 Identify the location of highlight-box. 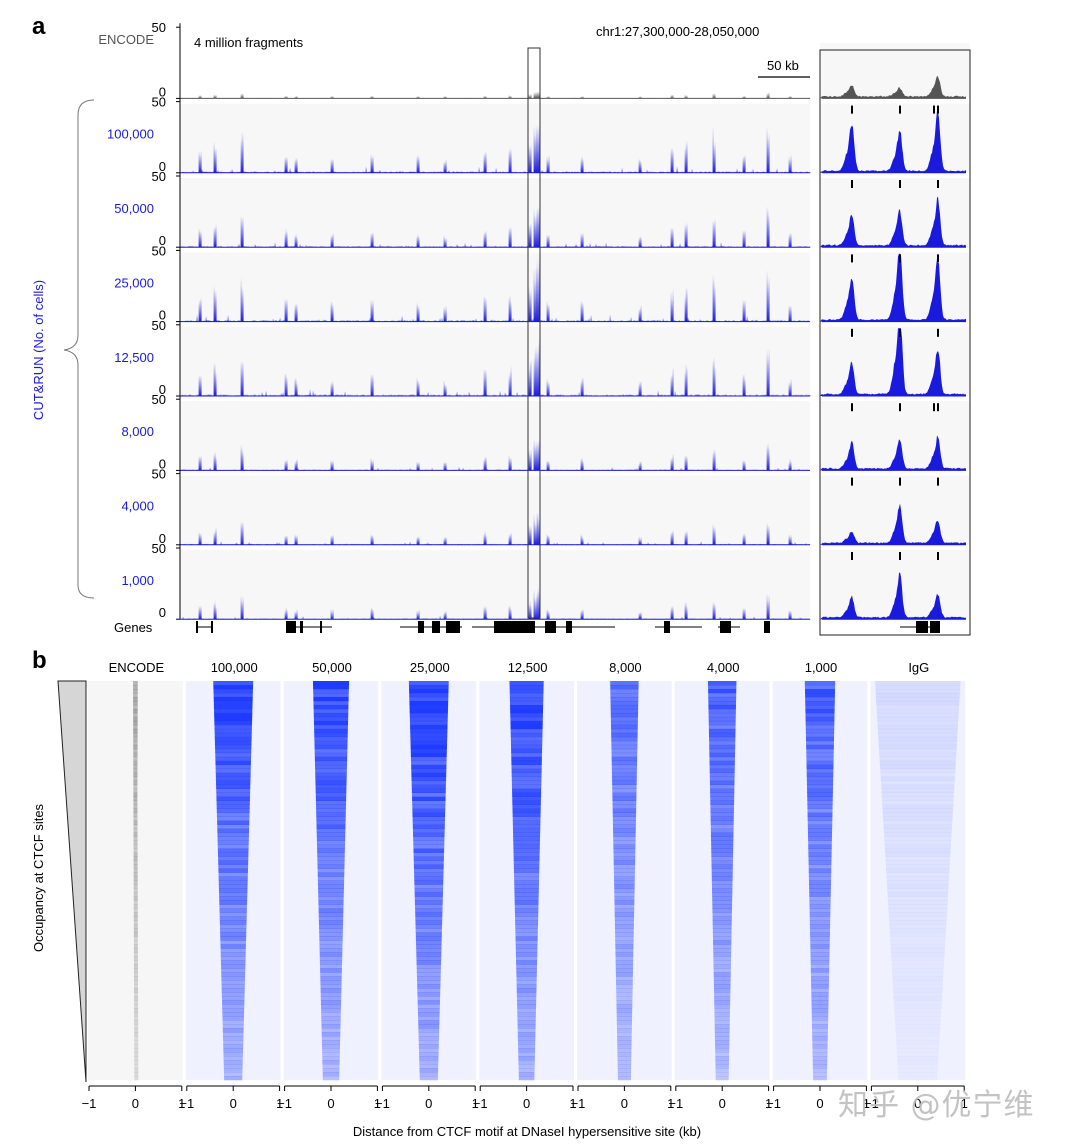
(534, 333).